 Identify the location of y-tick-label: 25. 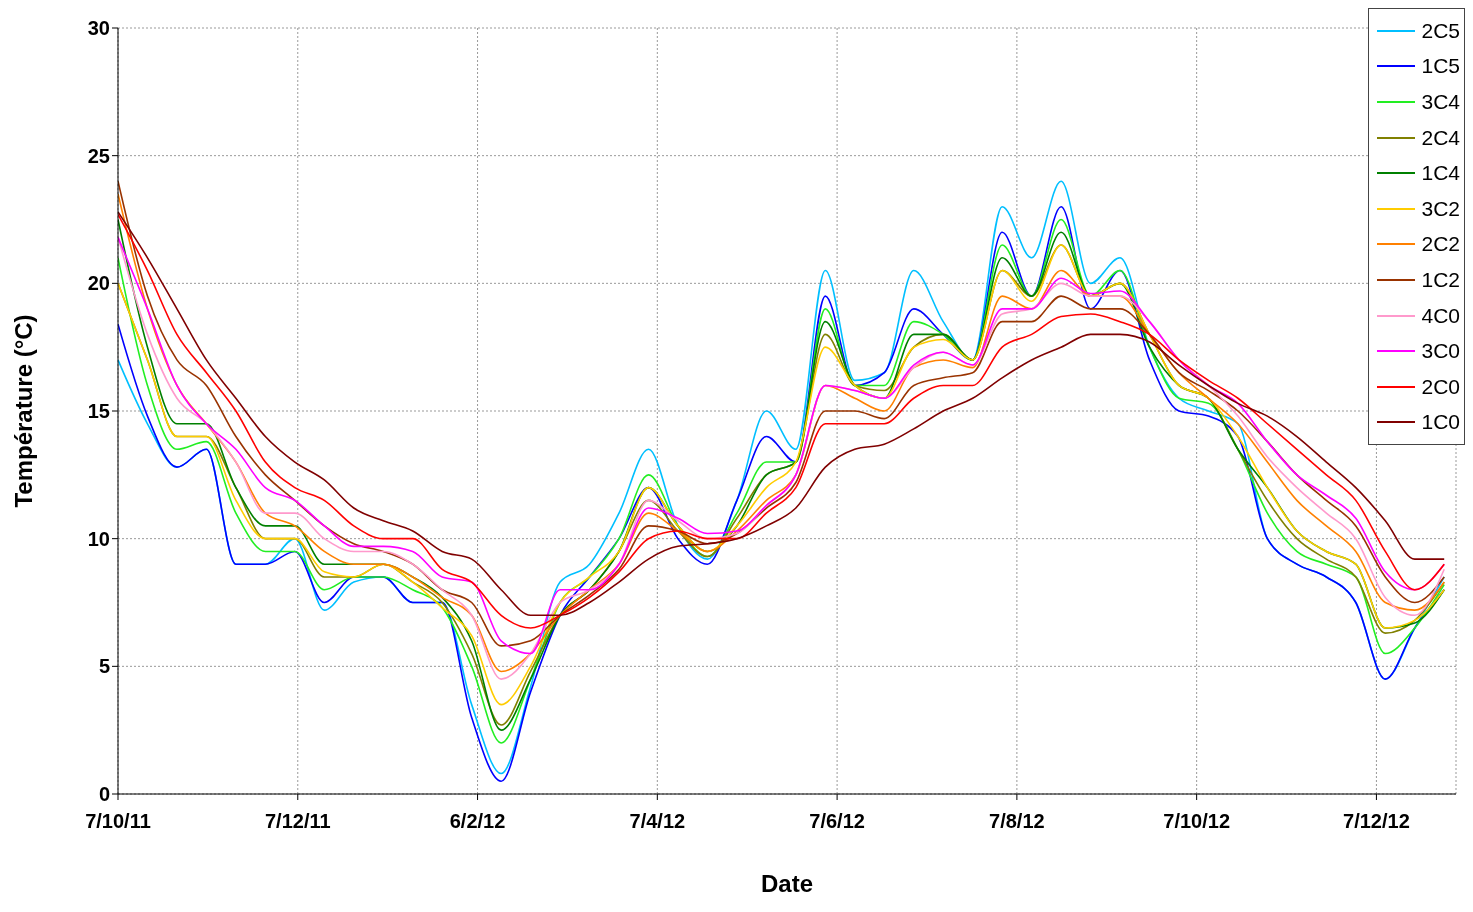
(98, 155).